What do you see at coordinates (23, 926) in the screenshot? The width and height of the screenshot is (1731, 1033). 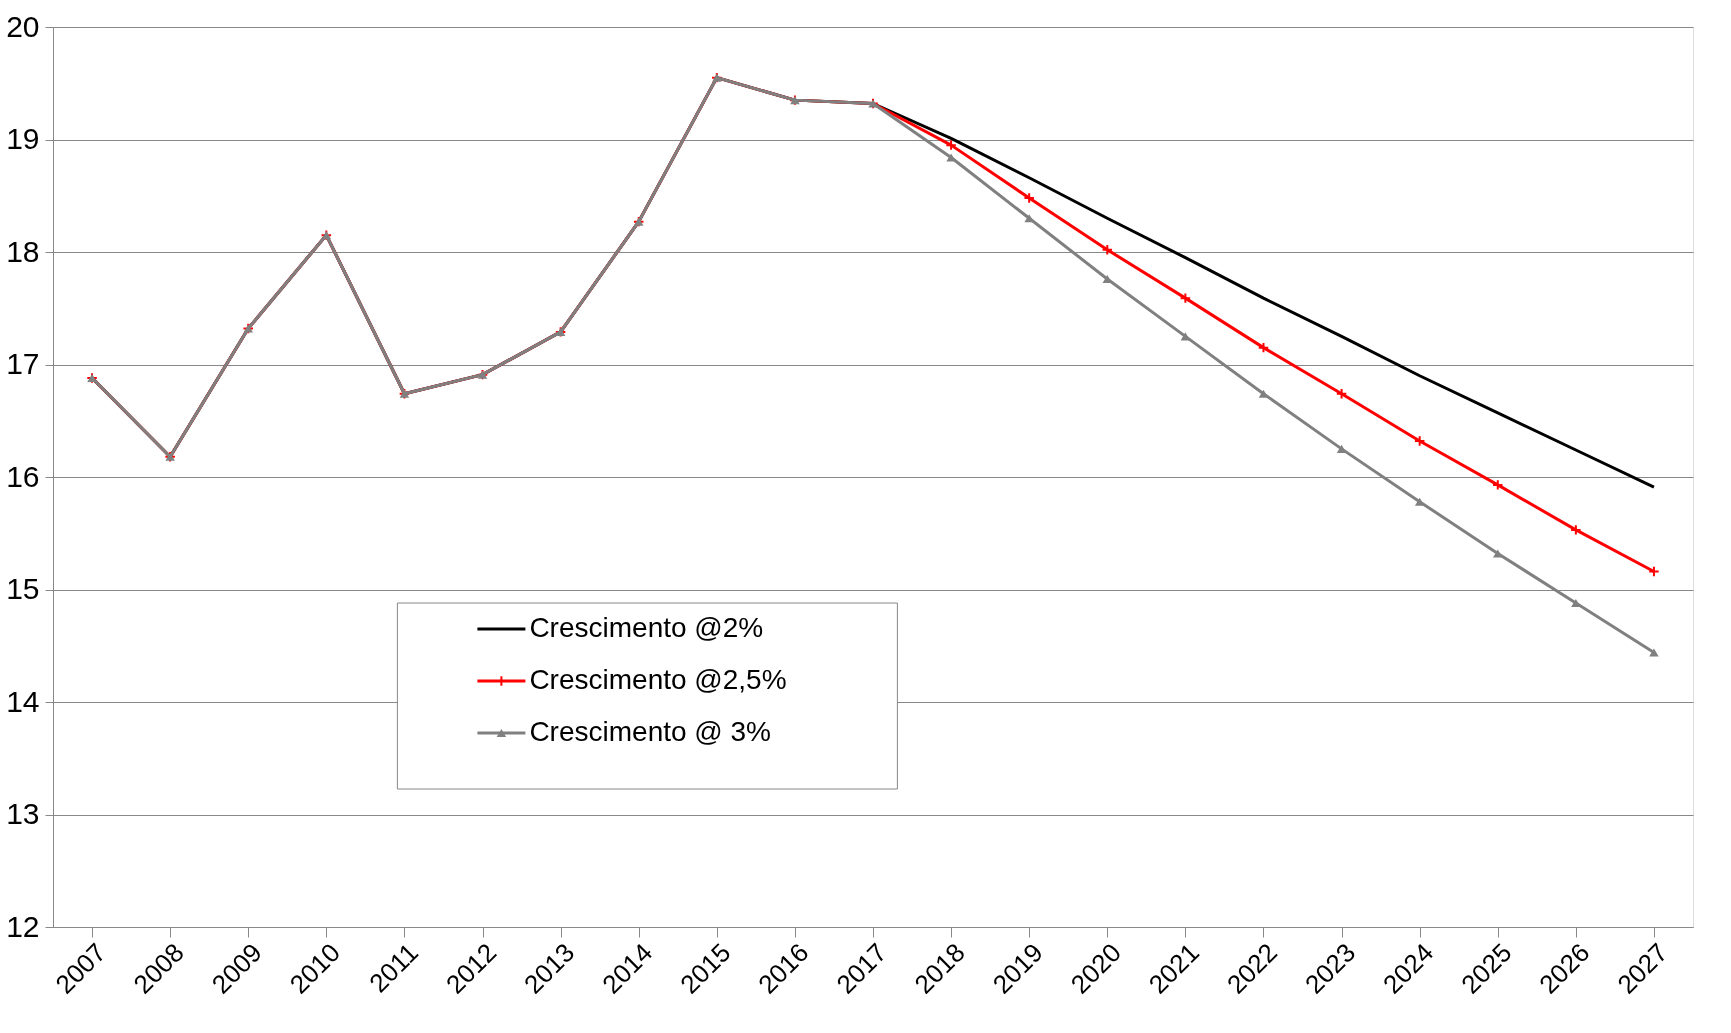 I see `y-tick-label: 12` at bounding box center [23, 926].